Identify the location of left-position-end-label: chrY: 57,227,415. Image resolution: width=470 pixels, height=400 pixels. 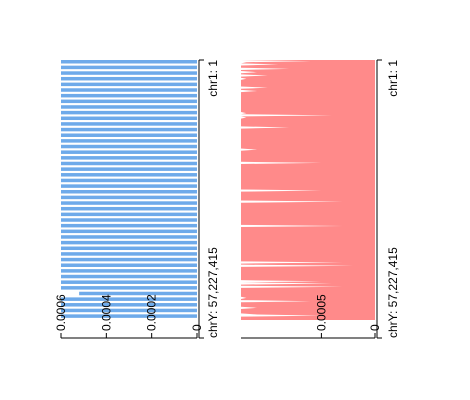
(213, 292).